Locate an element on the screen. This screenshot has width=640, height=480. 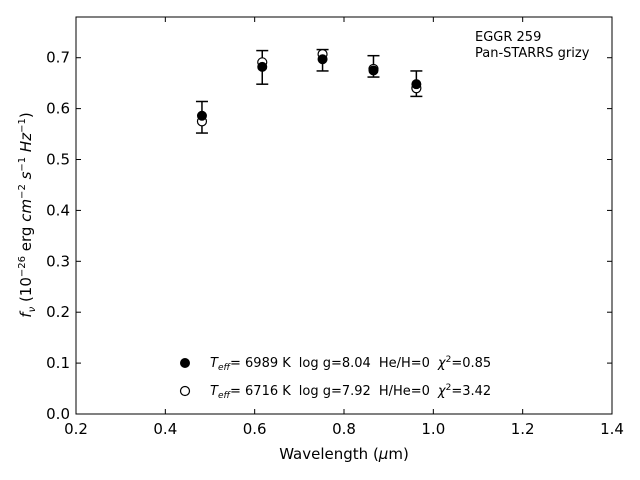
y-tick-label: 0.7 is located at coordinates (58, 58).